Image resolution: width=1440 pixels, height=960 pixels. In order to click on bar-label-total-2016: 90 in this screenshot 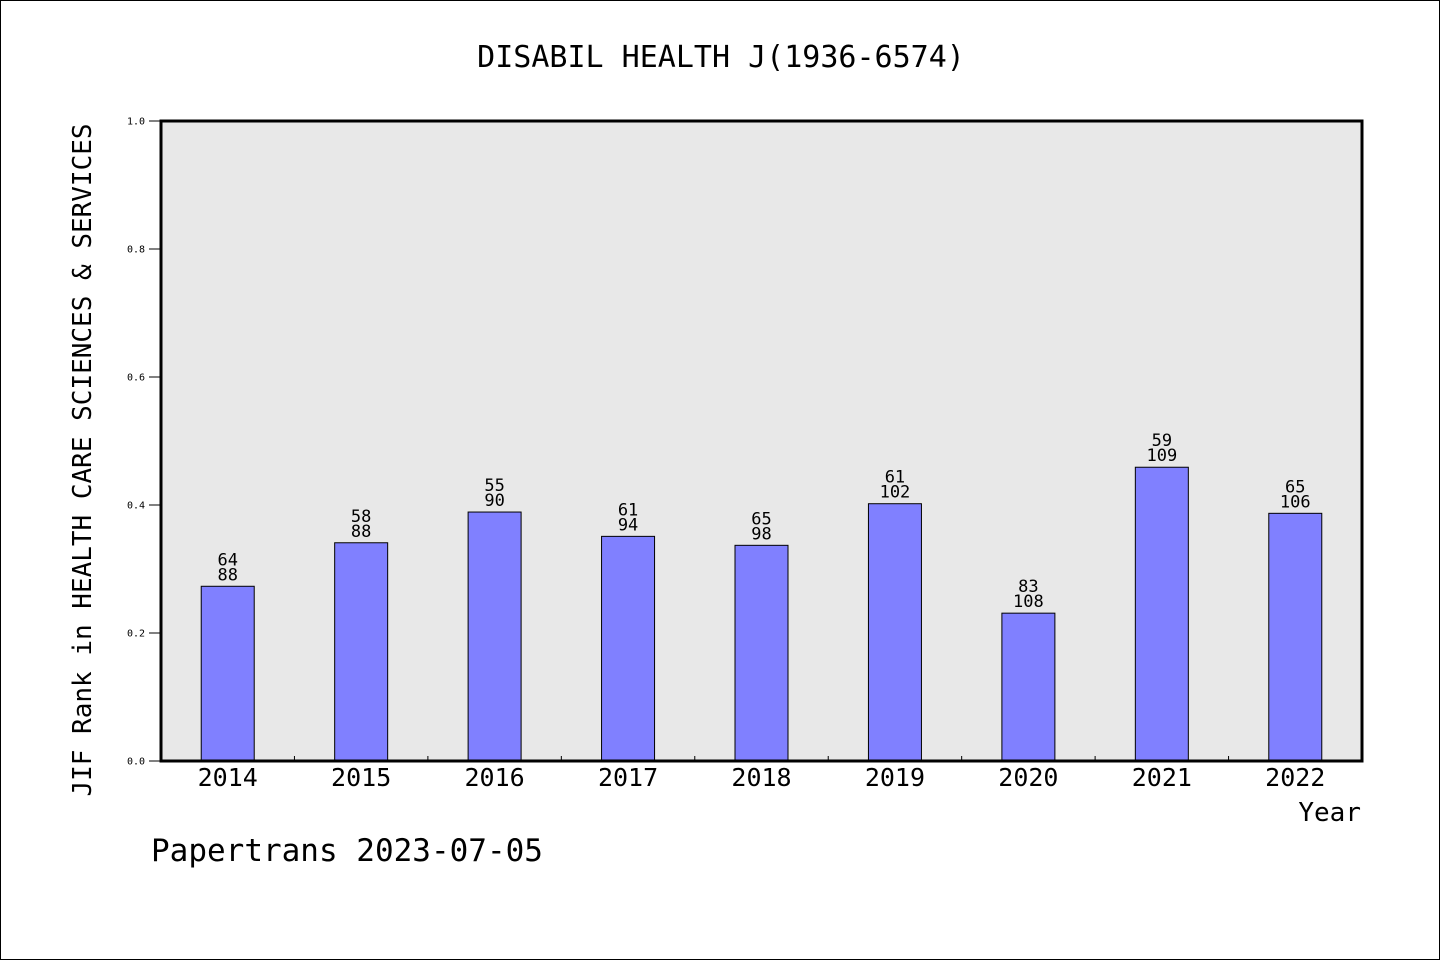, I will do `click(494, 501)`.